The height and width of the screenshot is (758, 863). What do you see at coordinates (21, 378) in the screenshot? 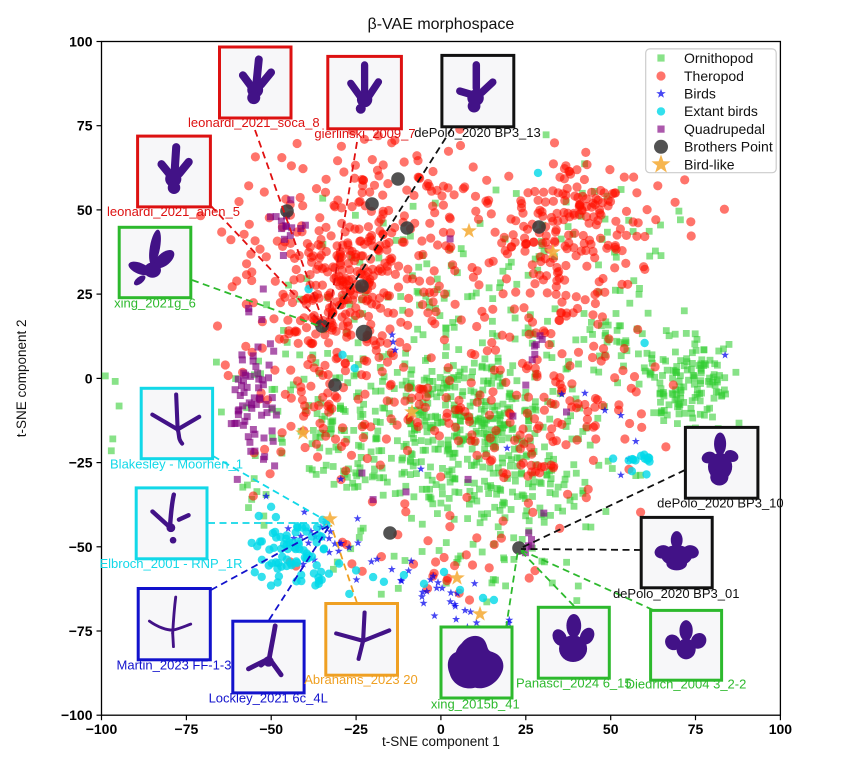
I see `svg-text: t-SNE component 2` at bounding box center [21, 378].